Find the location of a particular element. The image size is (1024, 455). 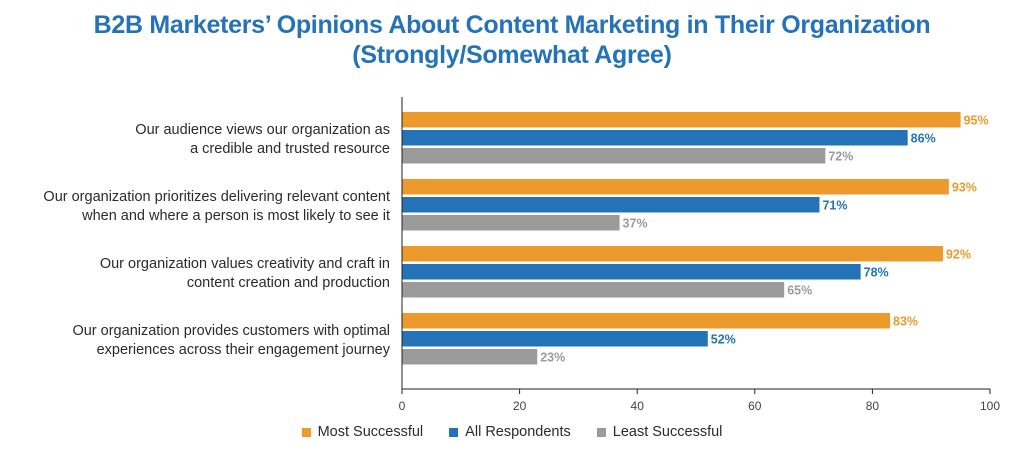

data-label-all-respondents-4: 52% is located at coordinates (723, 339).